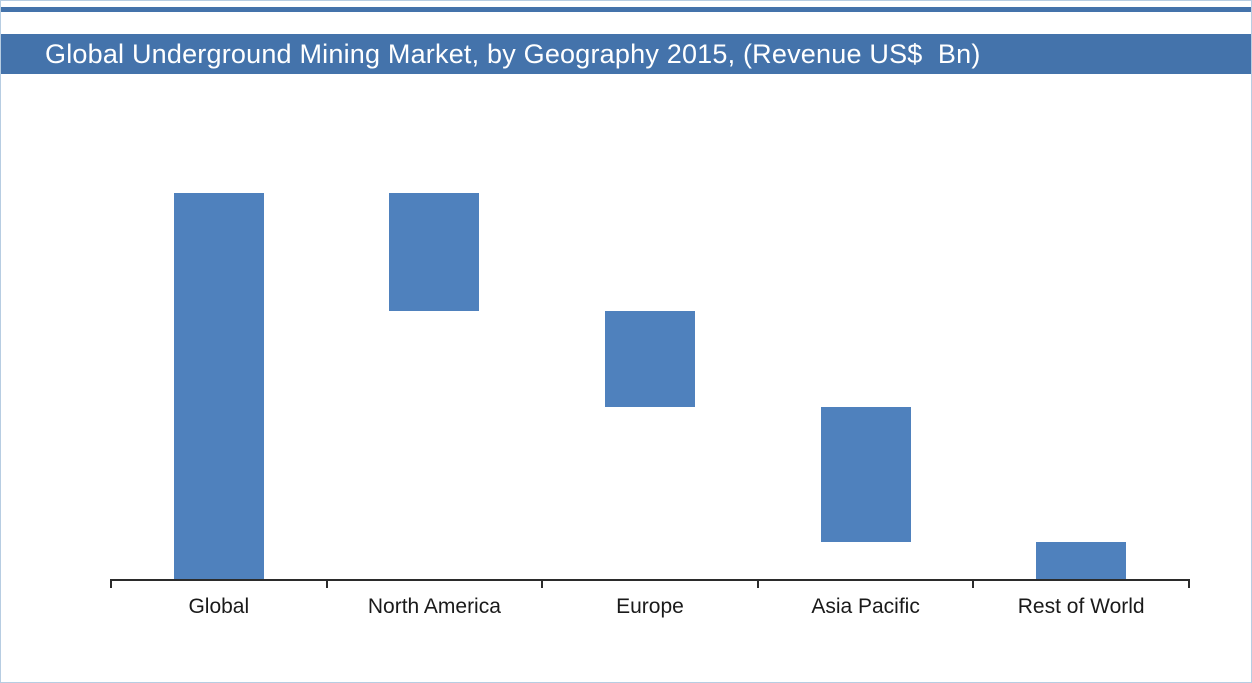 The width and height of the screenshot is (1252, 683). What do you see at coordinates (219, 606) in the screenshot?
I see `category-label-global: Global` at bounding box center [219, 606].